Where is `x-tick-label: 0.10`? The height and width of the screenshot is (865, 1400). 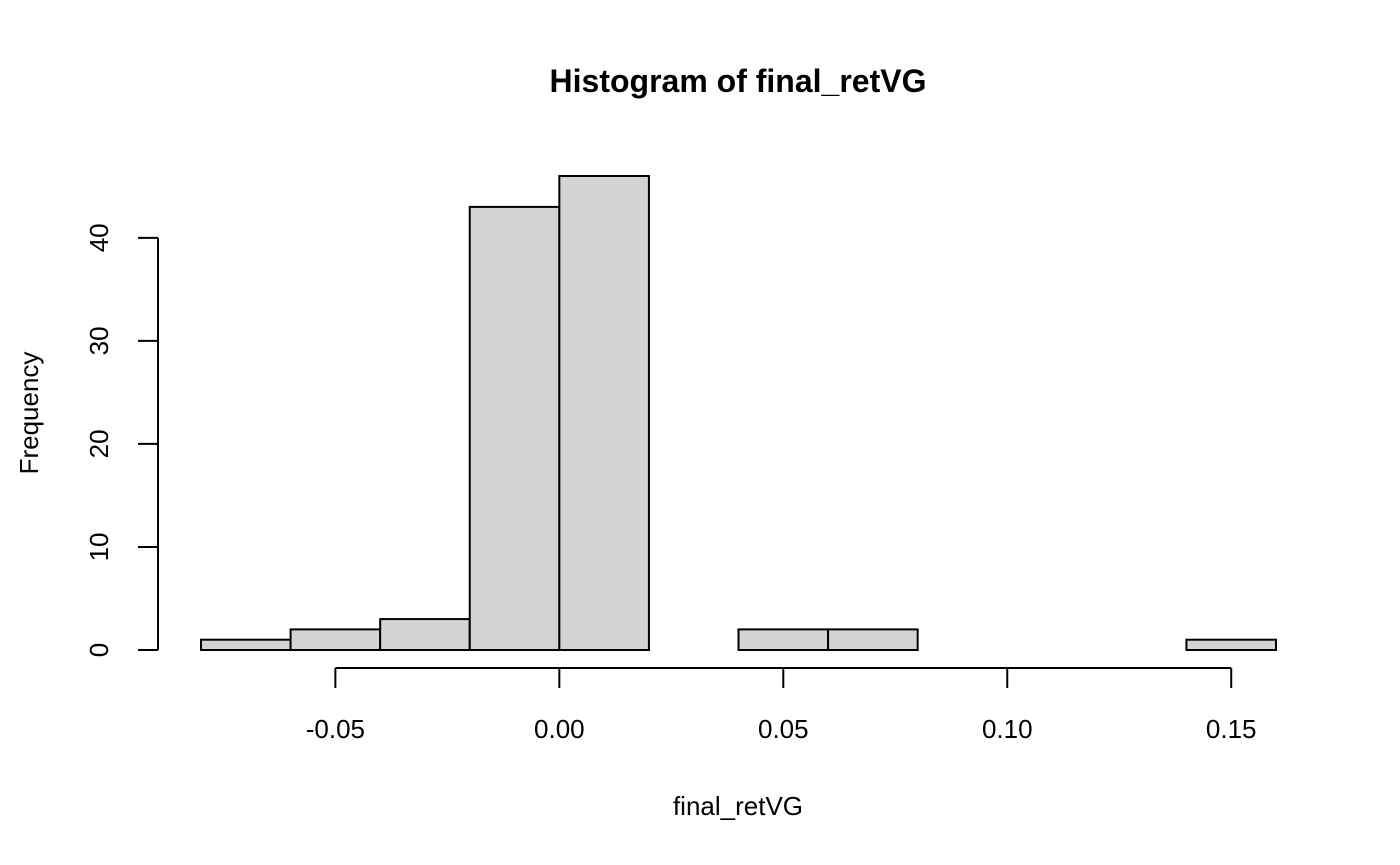 x-tick-label: 0.10 is located at coordinates (1007, 729).